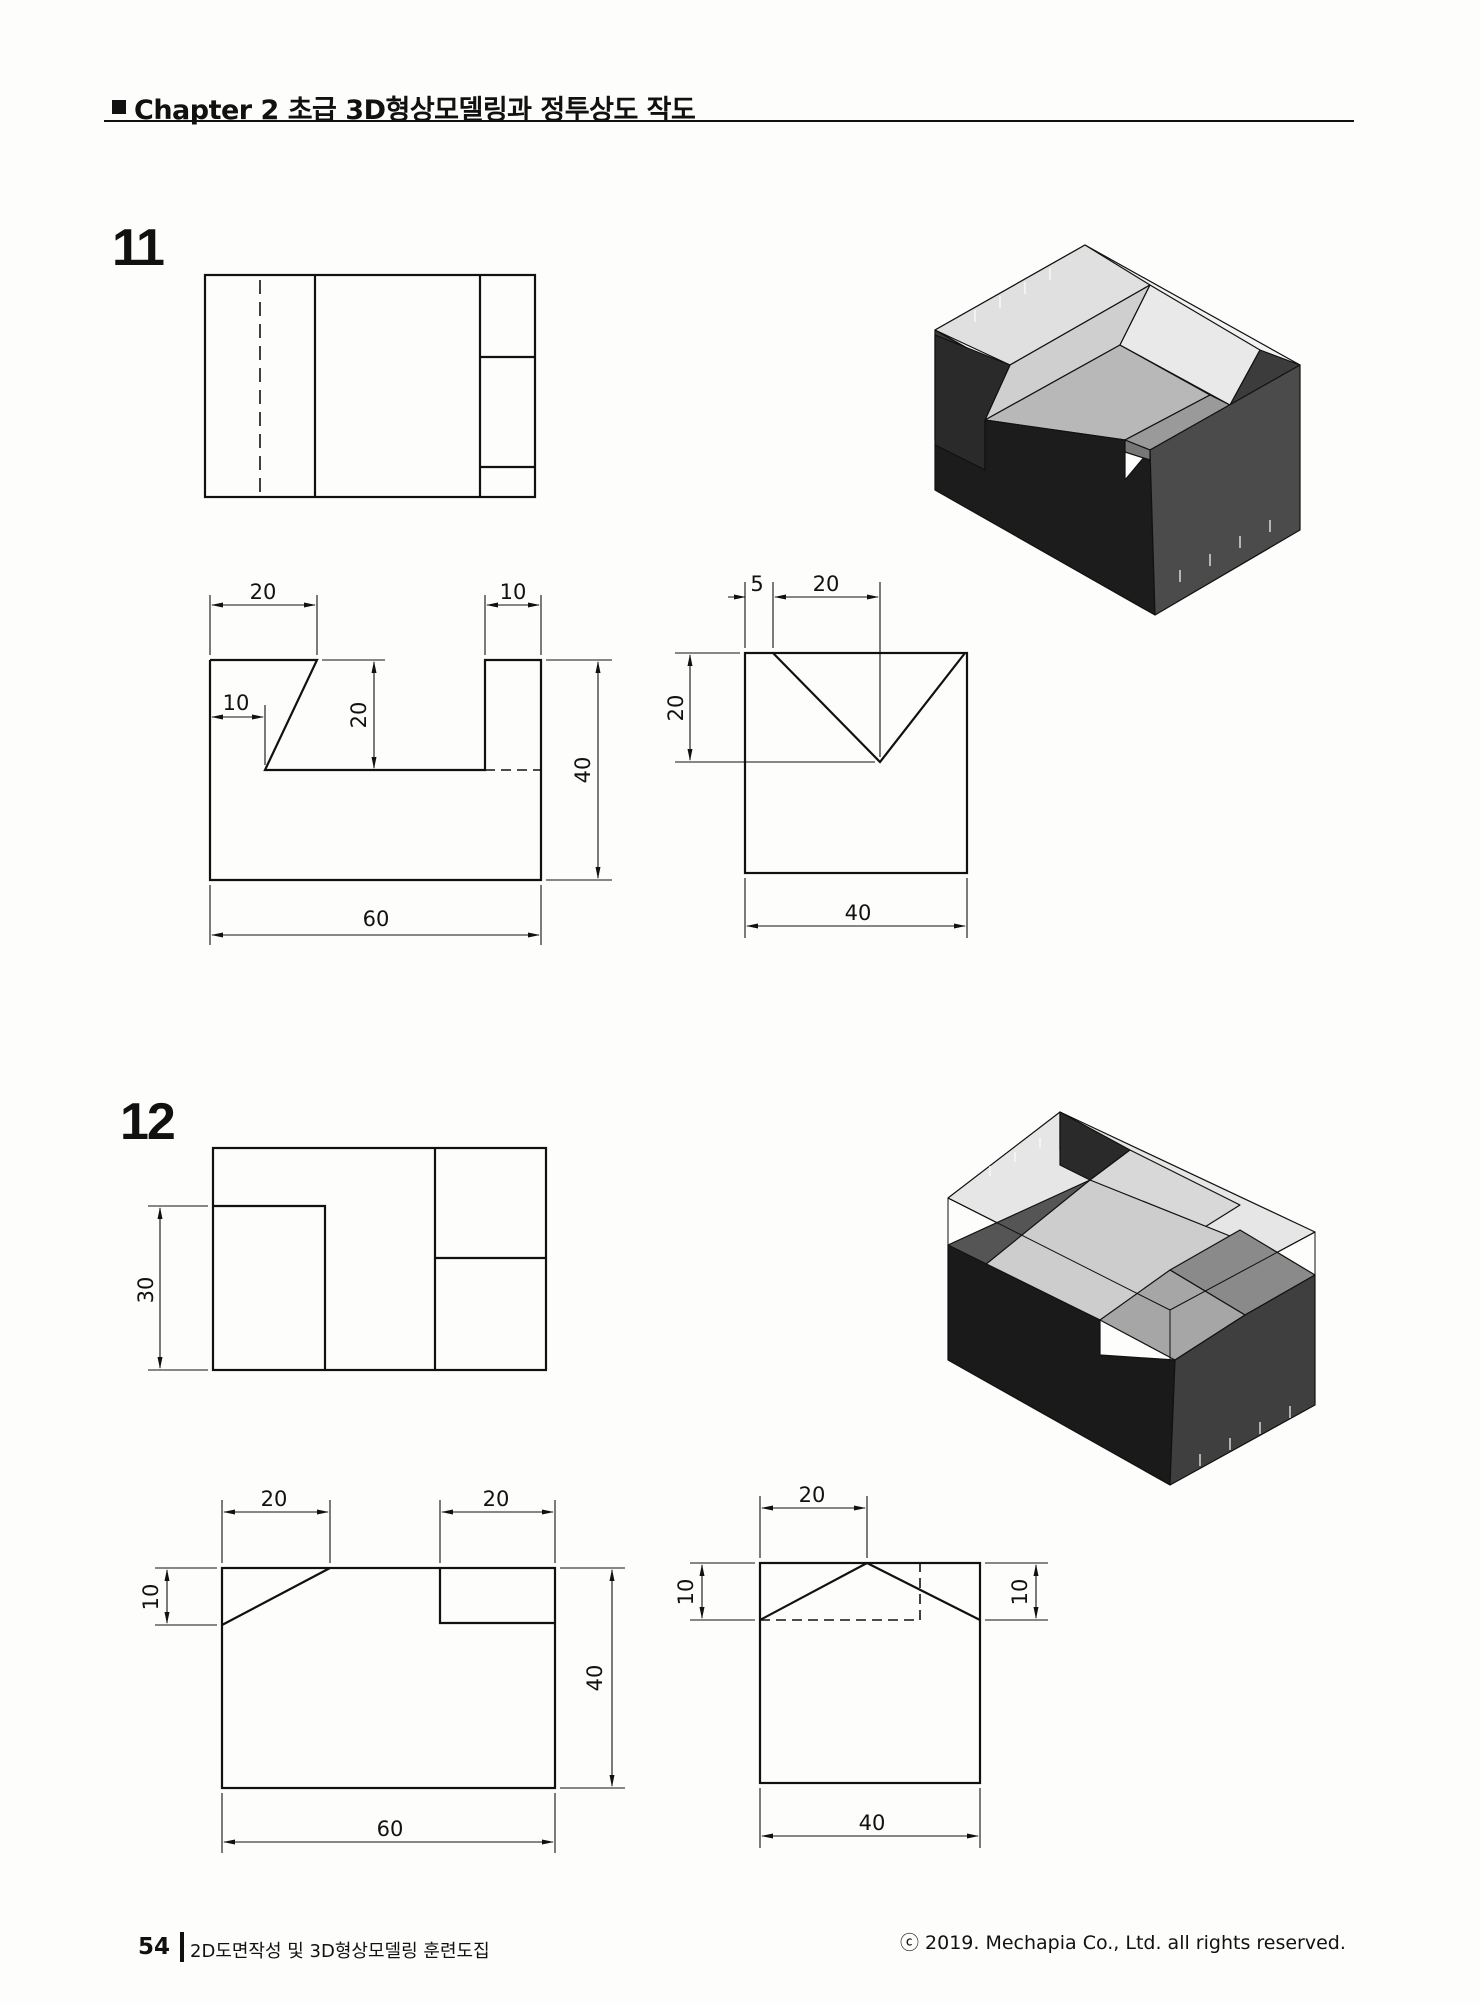 The image size is (1480, 2005). Describe the element at coordinates (415, 110) in the screenshot. I see `chapter-title: Chapter 2 초급 3D형상모델링과 정투상도 작도` at that location.